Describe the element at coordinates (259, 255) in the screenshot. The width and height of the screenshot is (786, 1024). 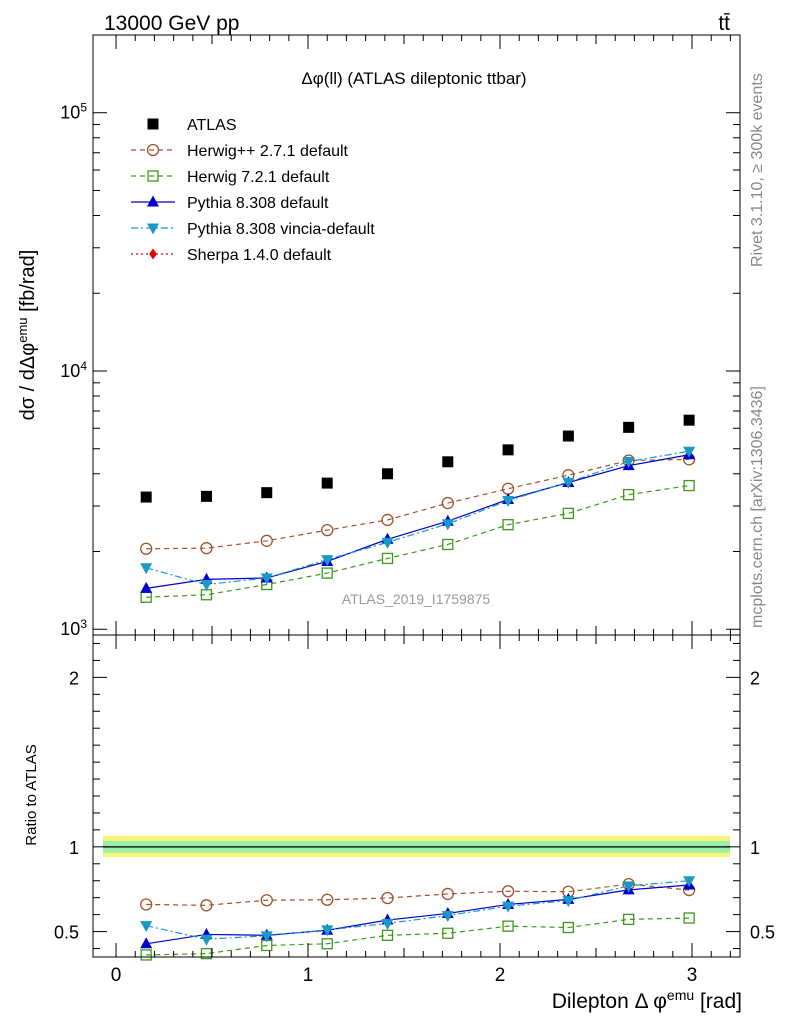
I see `legend-label: Sherpa 1.4.0 default` at that location.